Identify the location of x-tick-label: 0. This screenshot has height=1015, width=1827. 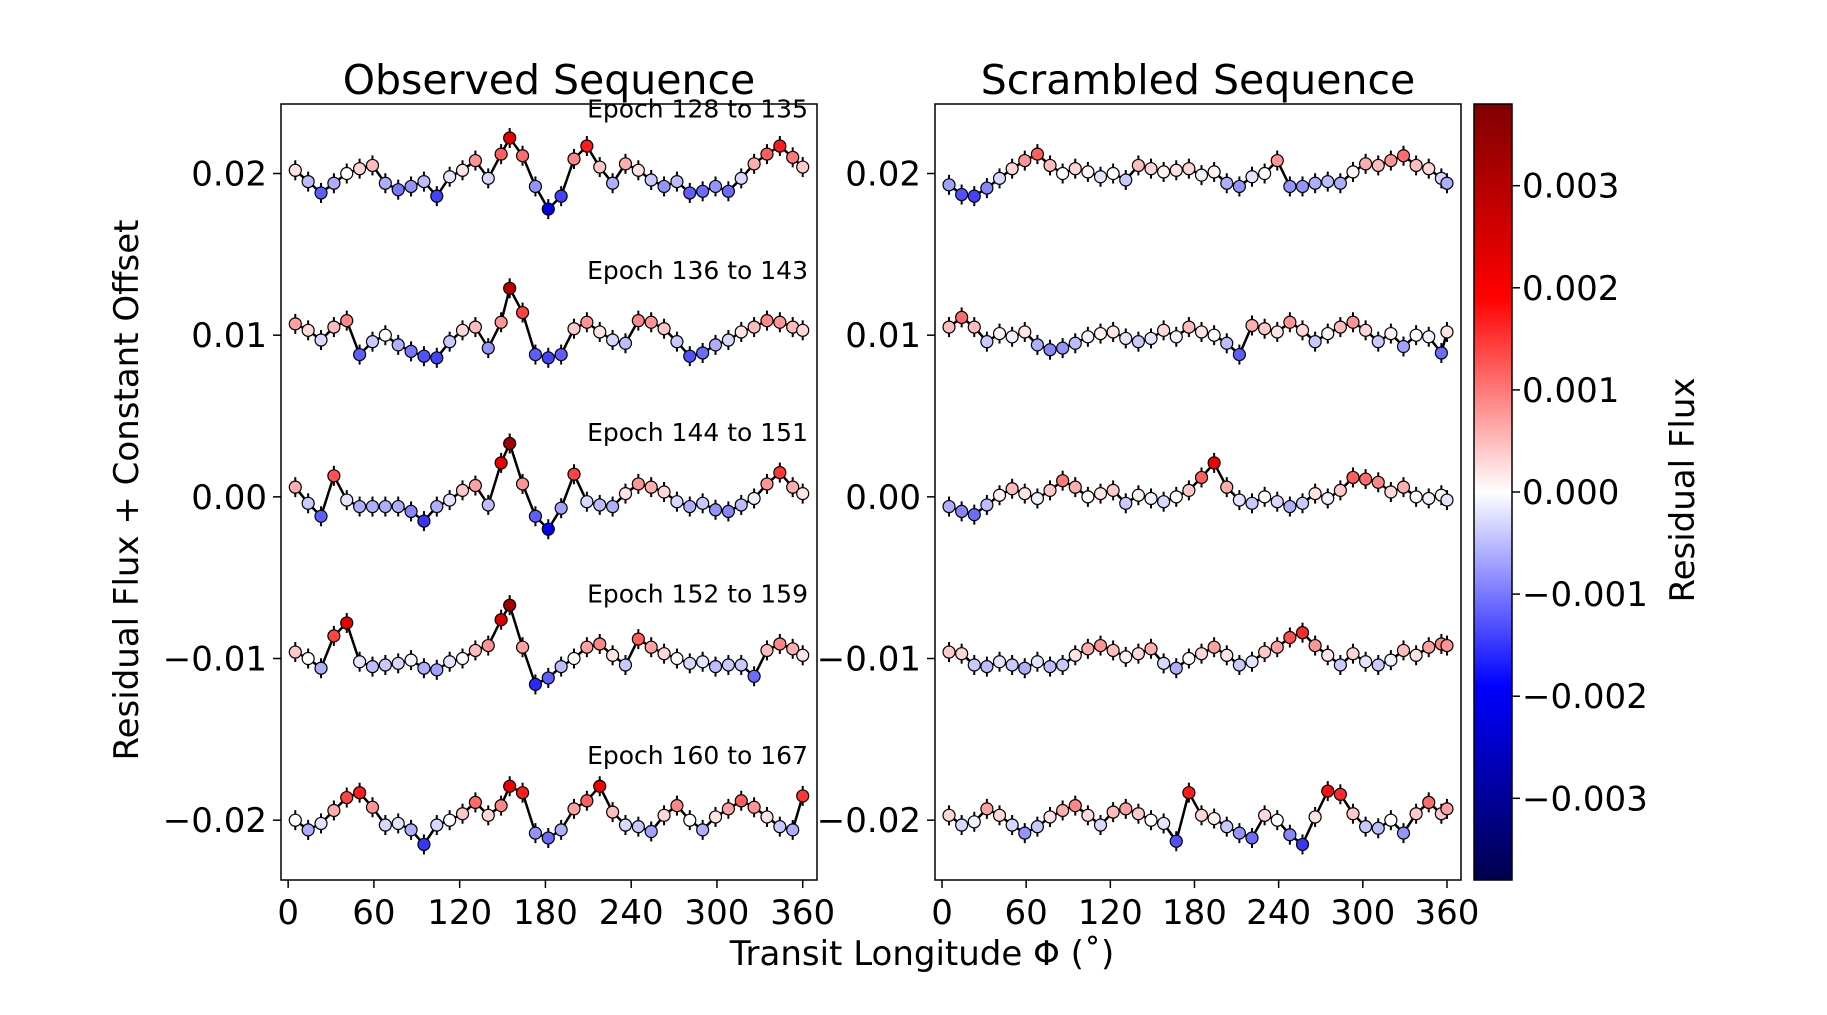
(288, 913).